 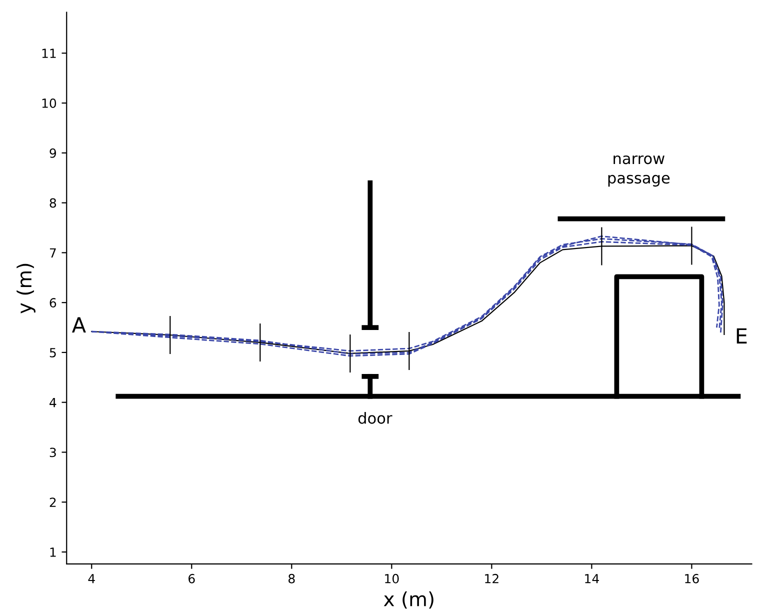 What do you see at coordinates (409, 600) in the screenshot?
I see `x-axis-title: x (m)` at bounding box center [409, 600].